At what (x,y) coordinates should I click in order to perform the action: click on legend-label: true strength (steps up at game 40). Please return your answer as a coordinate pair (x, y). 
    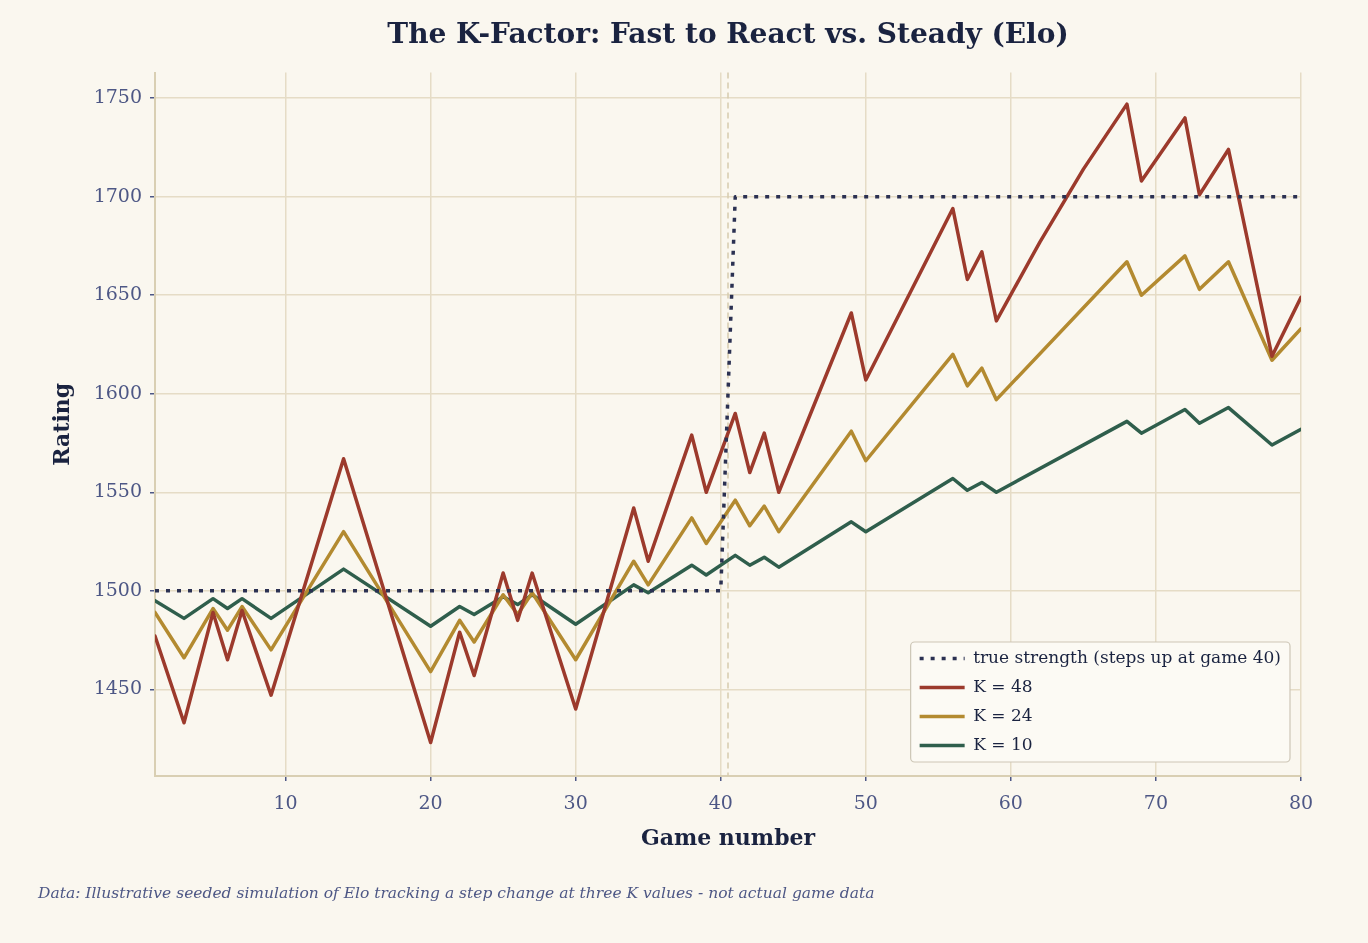
    Looking at the image, I should click on (1127, 656).